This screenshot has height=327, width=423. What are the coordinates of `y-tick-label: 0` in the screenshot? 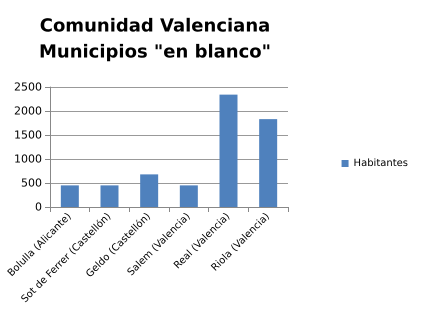 It's located at (38, 207).